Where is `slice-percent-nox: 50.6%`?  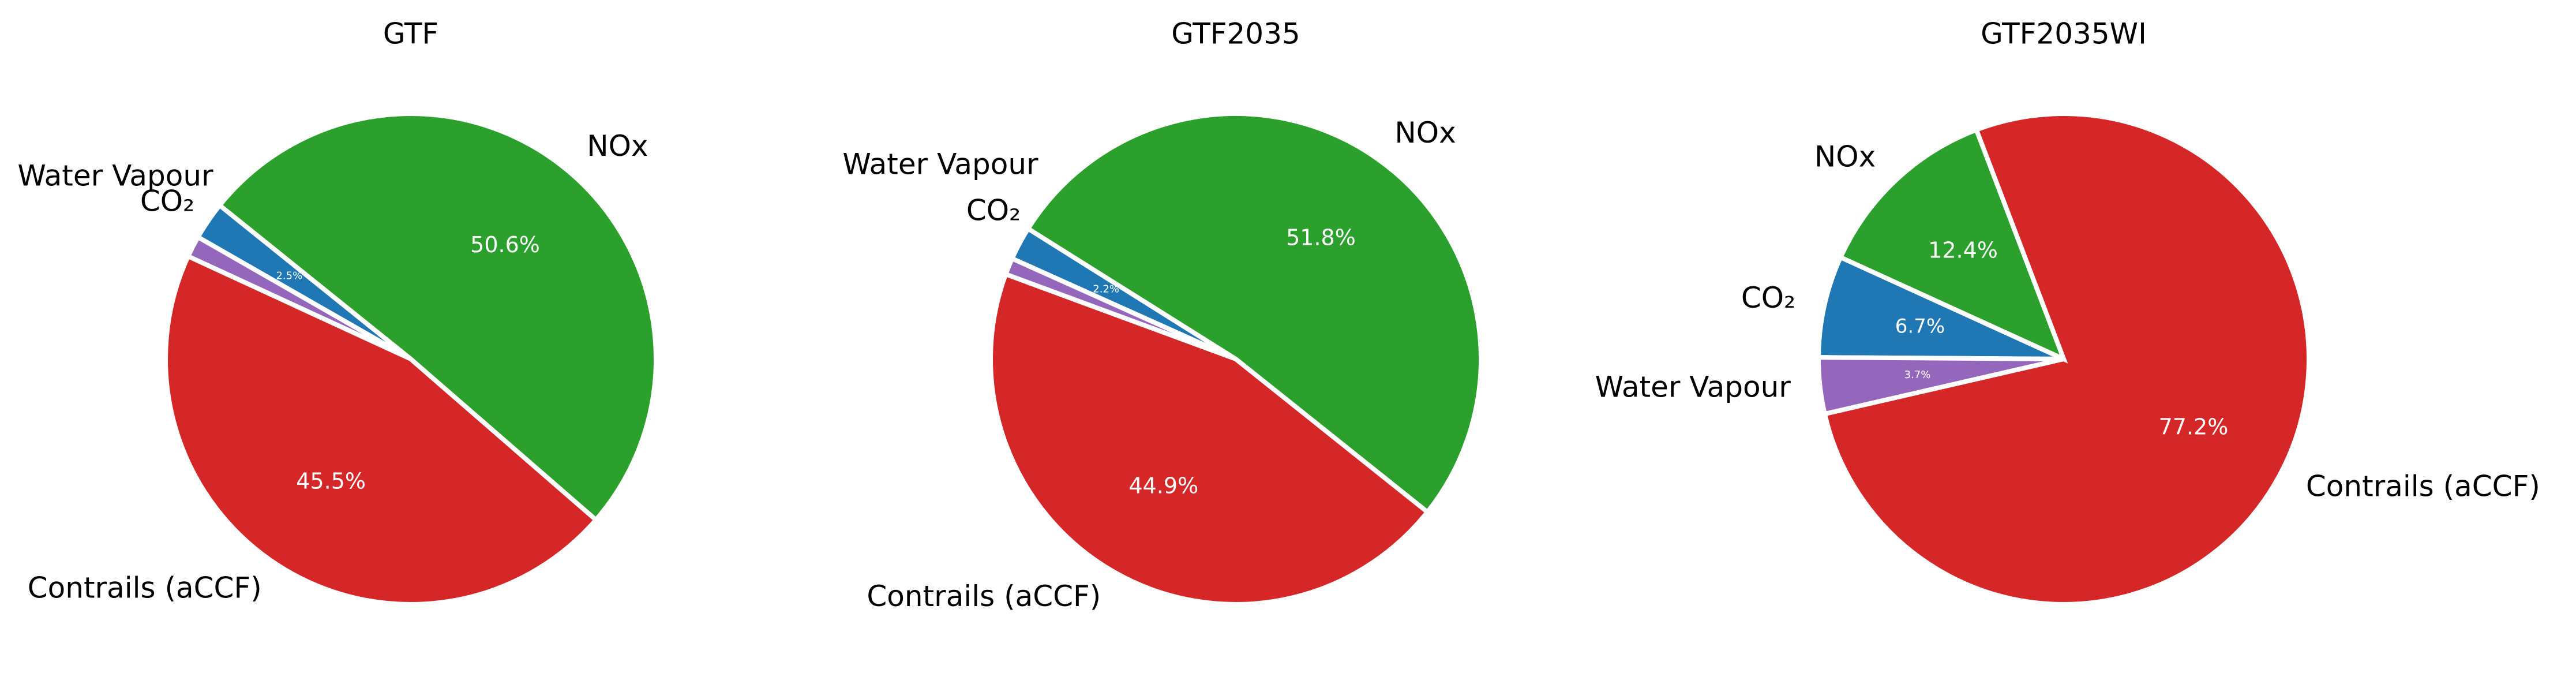 slice-percent-nox: 50.6% is located at coordinates (505, 244).